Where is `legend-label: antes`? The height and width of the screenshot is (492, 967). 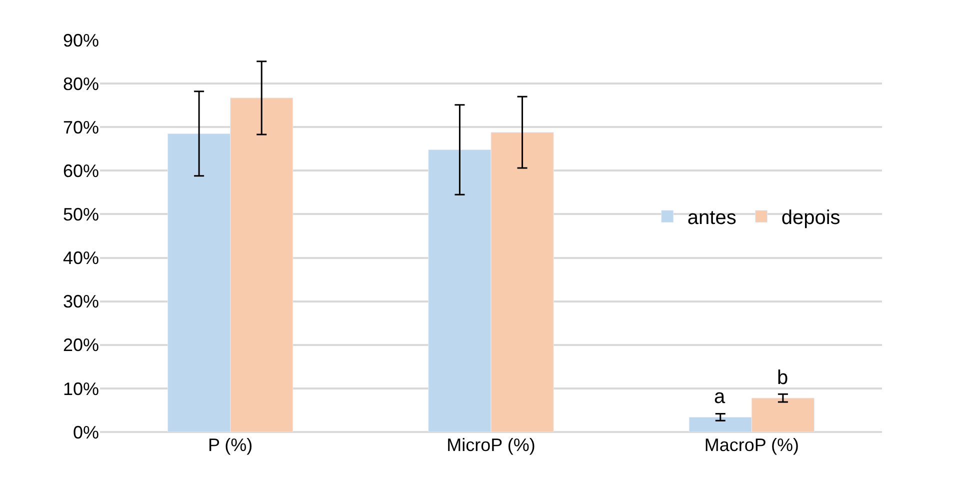
legend-label: antes is located at coordinates (711, 218).